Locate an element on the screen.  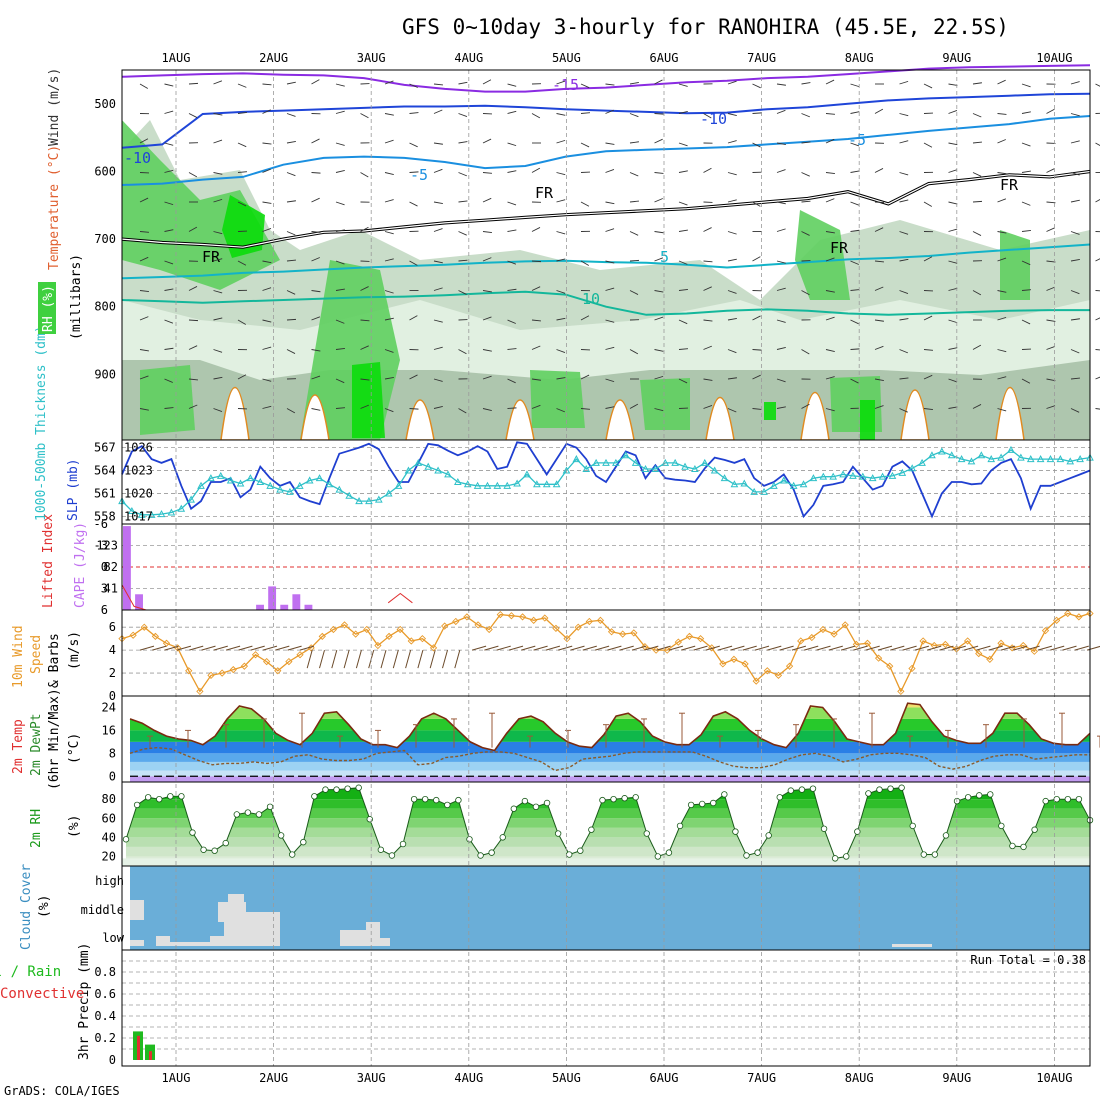
cape-tick-label: 41 is located at coordinates (111, 589).